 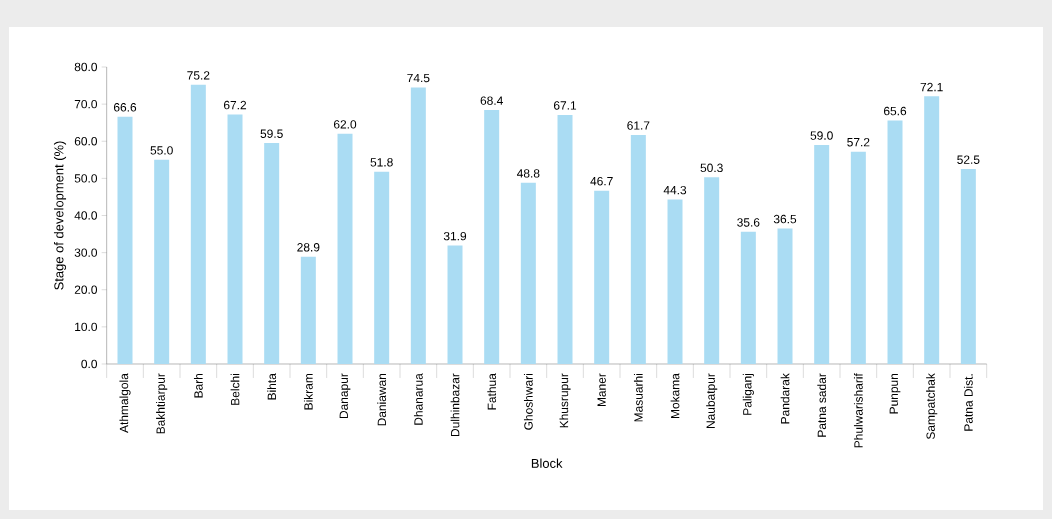 What do you see at coordinates (455, 236) in the screenshot?
I see `data-label: 31.9` at bounding box center [455, 236].